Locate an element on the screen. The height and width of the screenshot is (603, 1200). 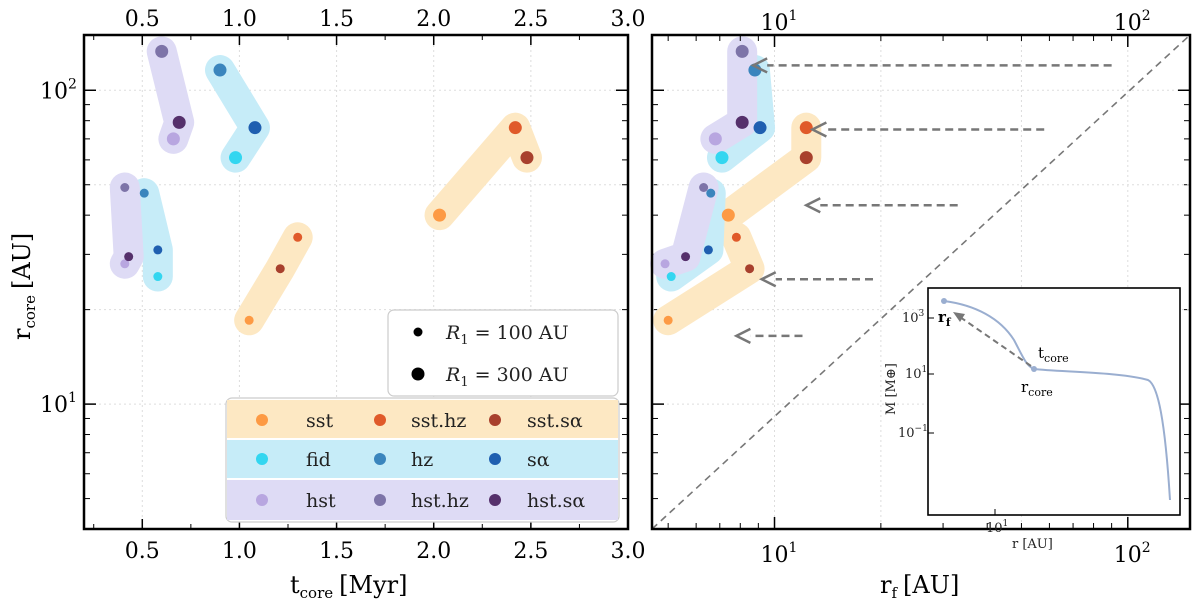
legend-marker-sst is located at coordinates (262, 420).